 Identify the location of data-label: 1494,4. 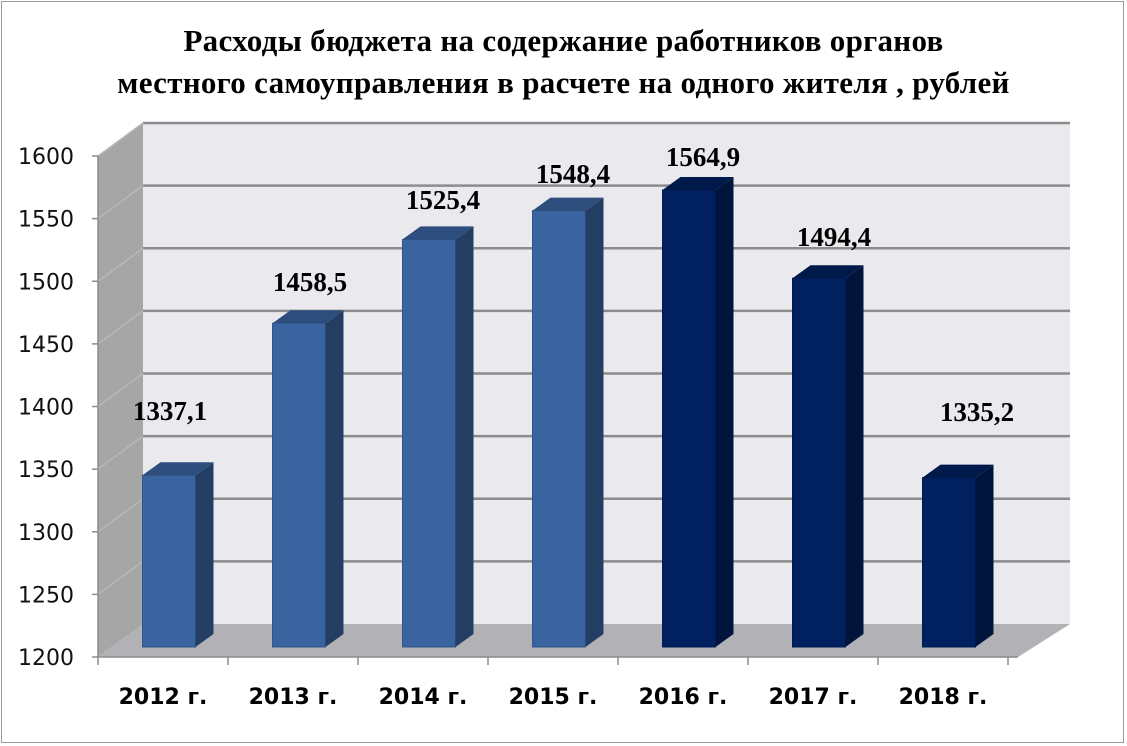
(834, 237).